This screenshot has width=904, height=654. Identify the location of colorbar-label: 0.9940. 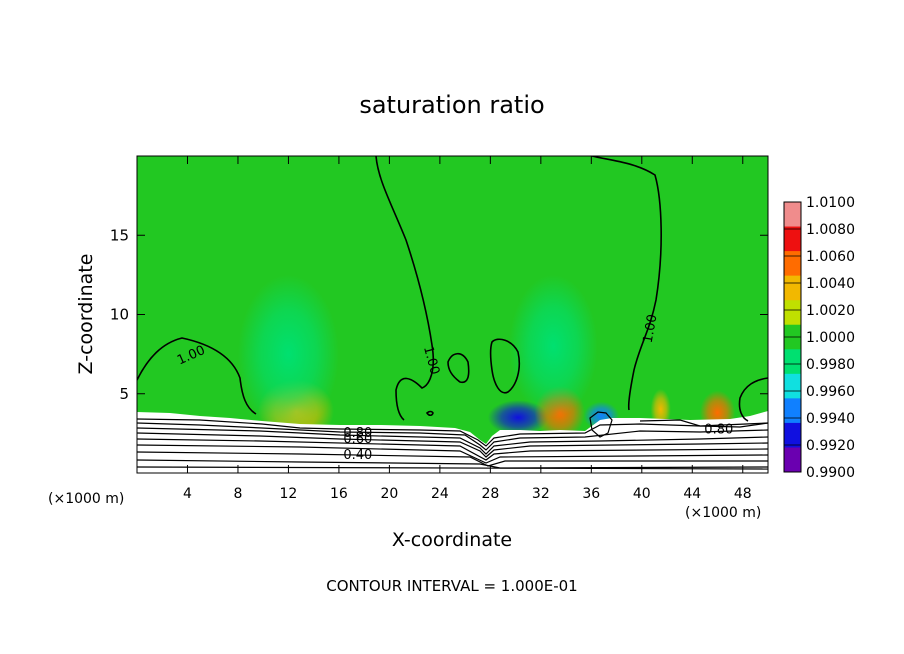
(830, 419).